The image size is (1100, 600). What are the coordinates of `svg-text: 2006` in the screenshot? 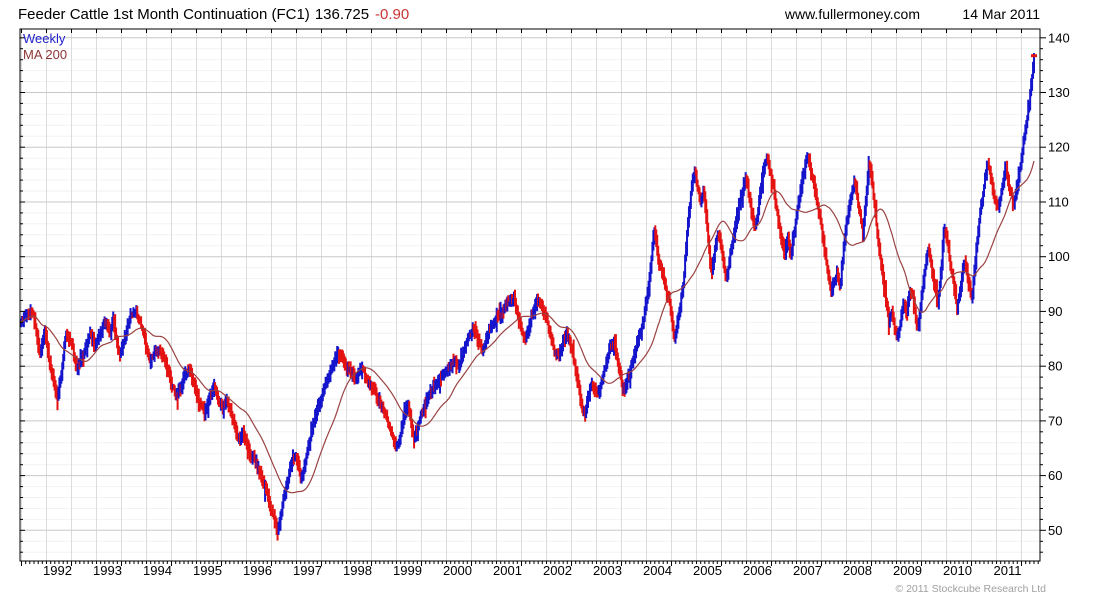 It's located at (757, 570).